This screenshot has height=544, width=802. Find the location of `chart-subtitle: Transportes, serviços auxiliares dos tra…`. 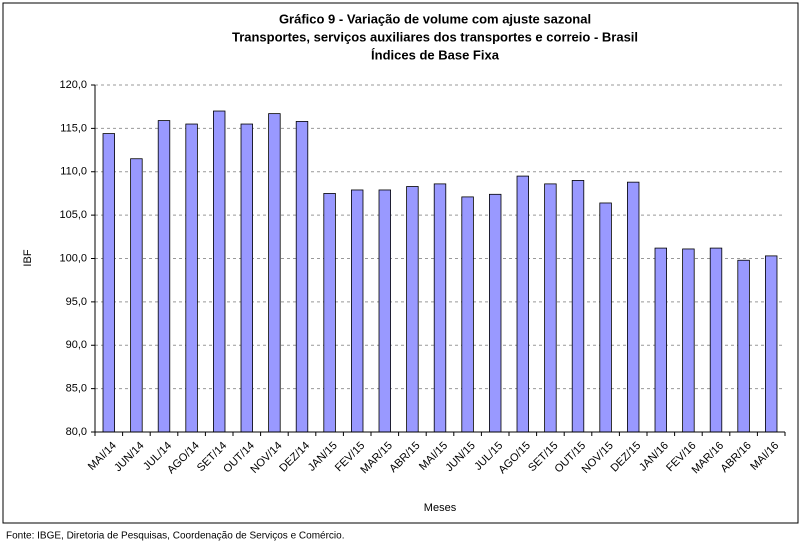

chart-subtitle: Transportes, serviços auxiliares dos tra… is located at coordinates (435, 36).